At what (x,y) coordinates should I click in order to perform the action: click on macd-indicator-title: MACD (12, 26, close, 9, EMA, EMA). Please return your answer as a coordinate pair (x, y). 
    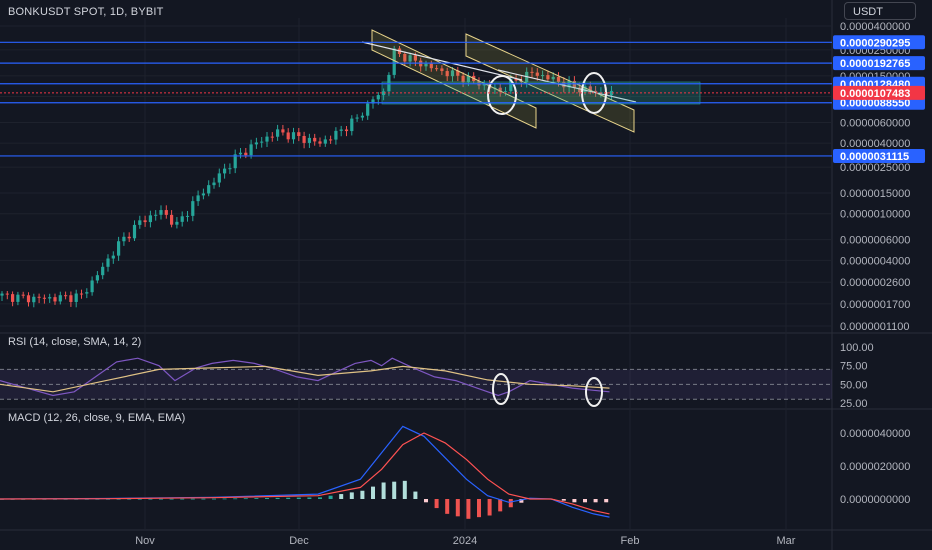
    Looking at the image, I should click on (97, 418).